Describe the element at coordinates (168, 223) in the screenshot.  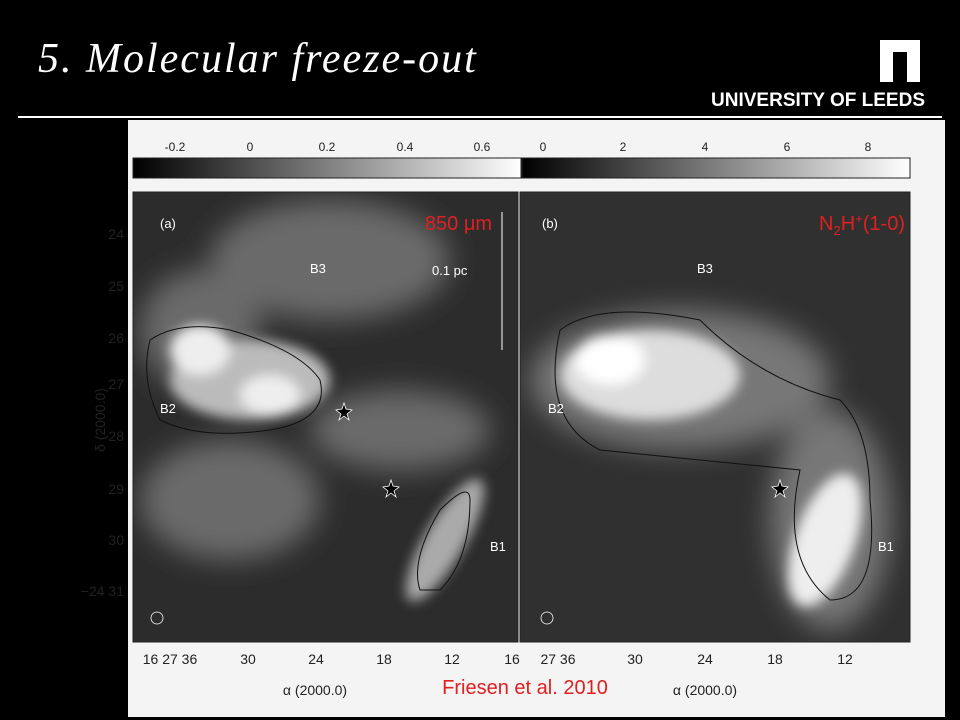
I see `panel-label: (a)` at that location.